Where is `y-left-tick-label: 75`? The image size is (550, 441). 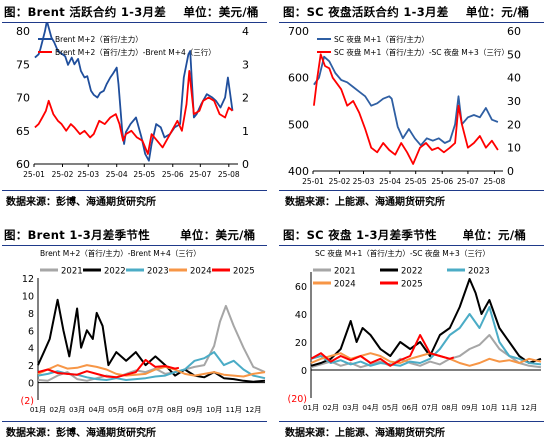
y-left-tick-label: 75 is located at coordinates (23, 64).